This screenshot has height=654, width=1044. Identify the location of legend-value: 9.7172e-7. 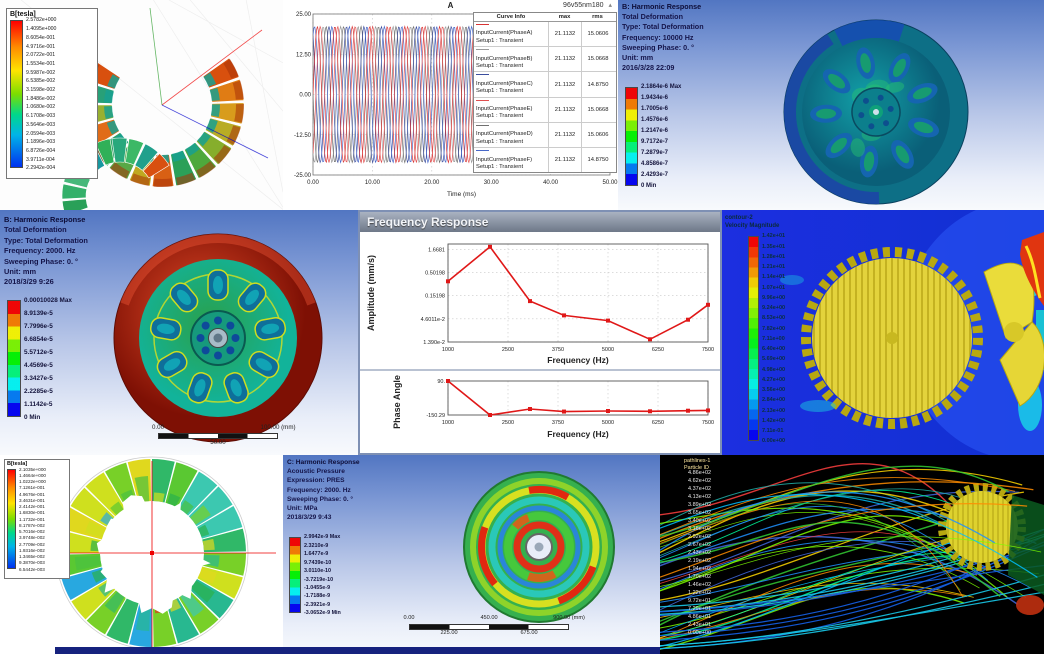
(655, 142).